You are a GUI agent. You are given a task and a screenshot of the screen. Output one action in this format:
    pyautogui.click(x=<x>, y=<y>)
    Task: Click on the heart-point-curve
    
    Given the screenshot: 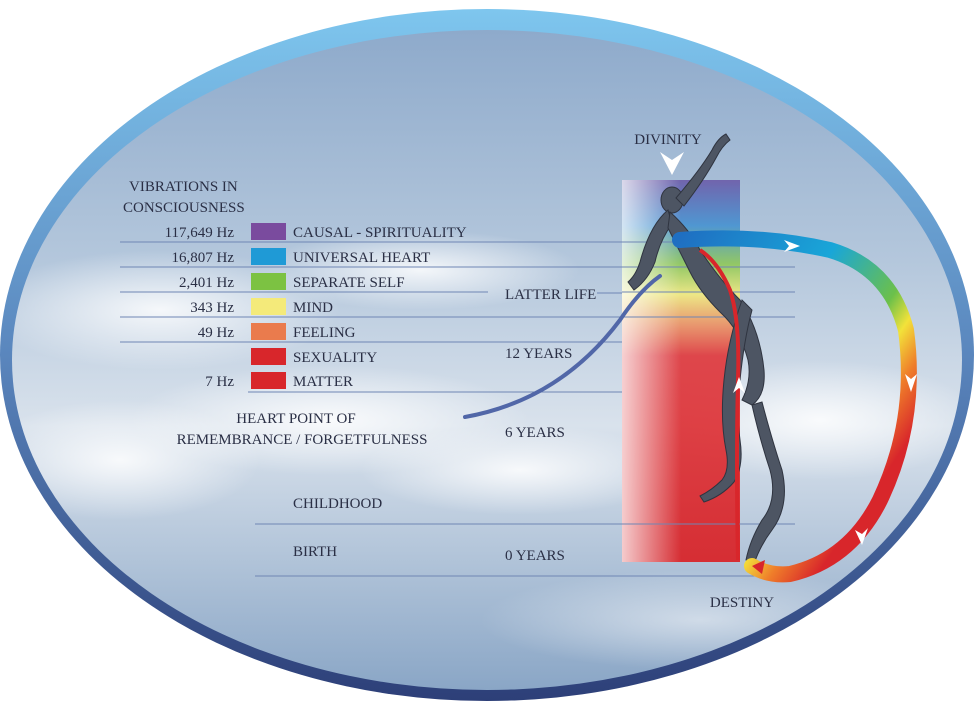 What is the action you would take?
    pyautogui.click(x=562, y=346)
    